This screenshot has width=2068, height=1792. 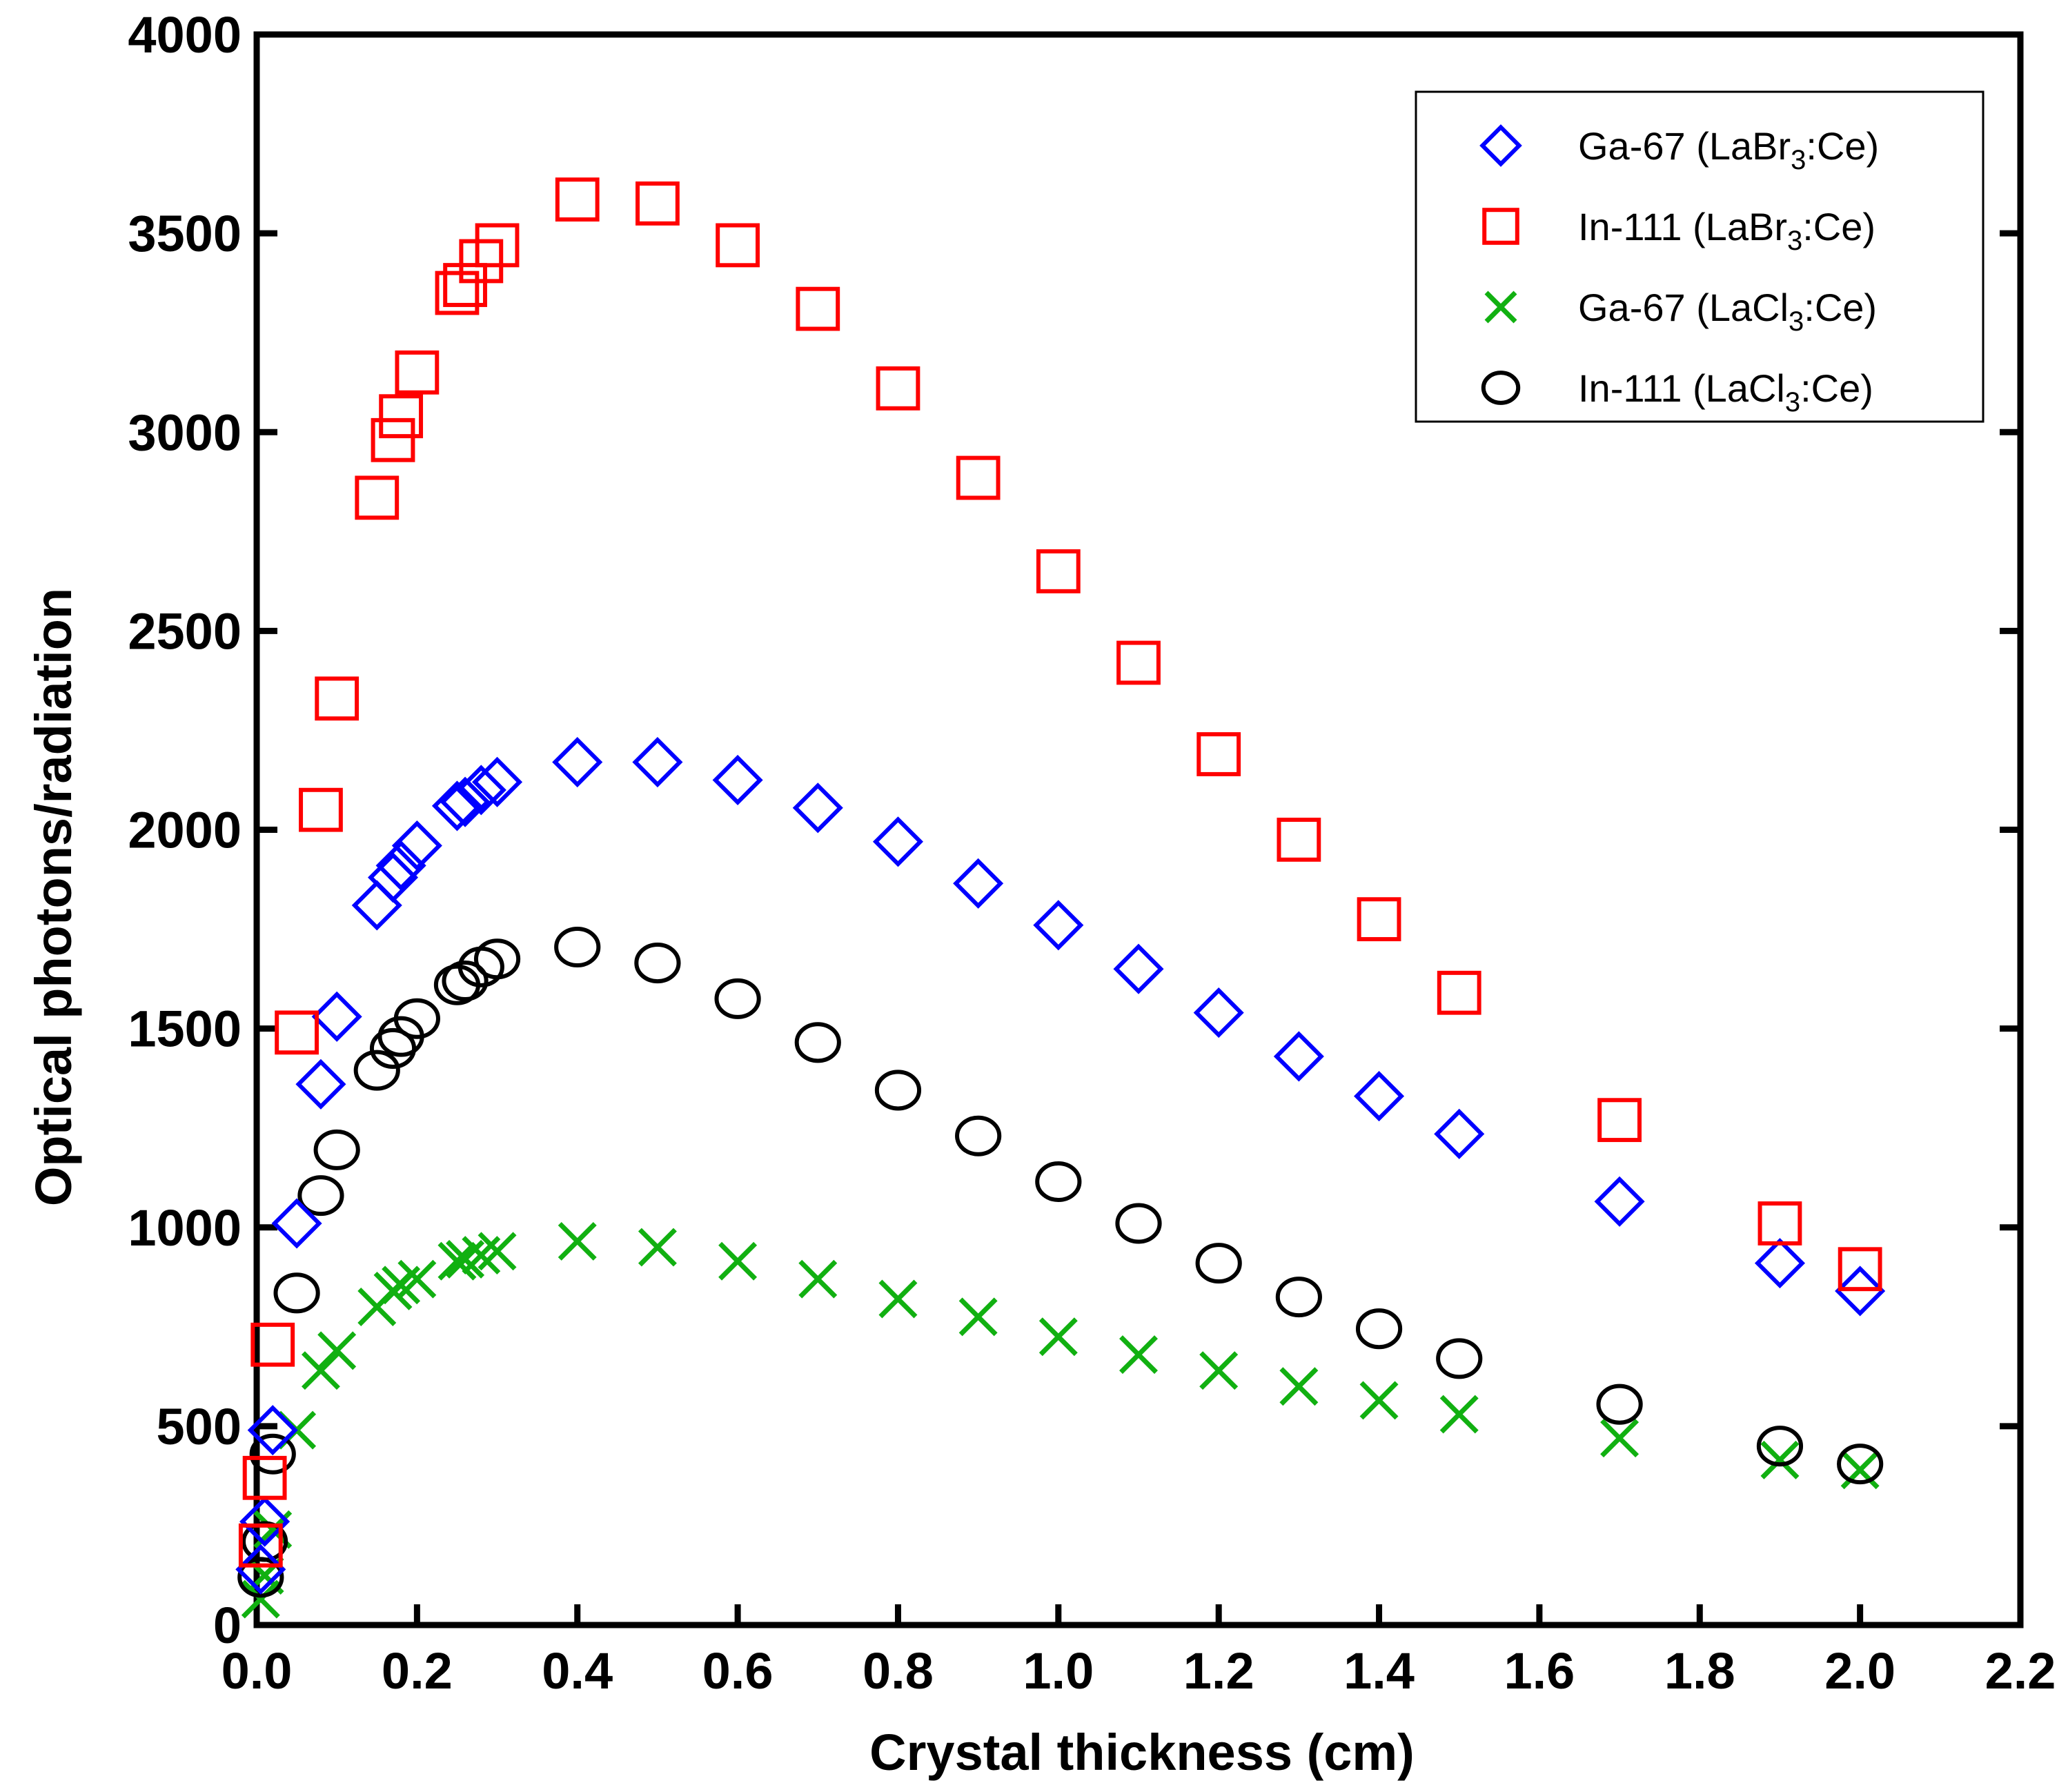 I want to click on y-axis-title: Optical photons/radiation, so click(x=53, y=897).